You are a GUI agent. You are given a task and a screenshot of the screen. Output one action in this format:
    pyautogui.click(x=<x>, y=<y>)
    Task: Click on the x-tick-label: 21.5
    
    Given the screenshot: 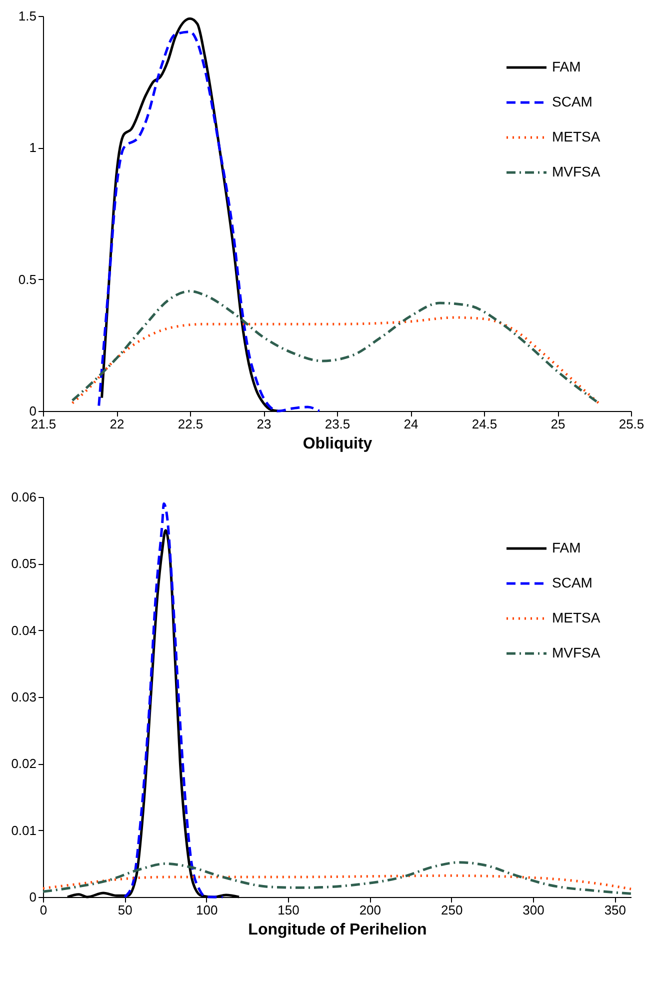 What is the action you would take?
    pyautogui.click(x=43, y=424)
    